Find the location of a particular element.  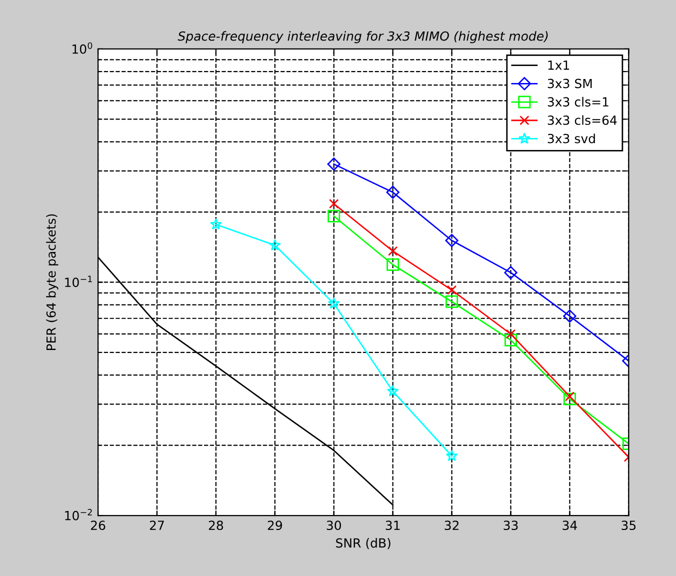

x-tick-label: 32 is located at coordinates (451, 525).